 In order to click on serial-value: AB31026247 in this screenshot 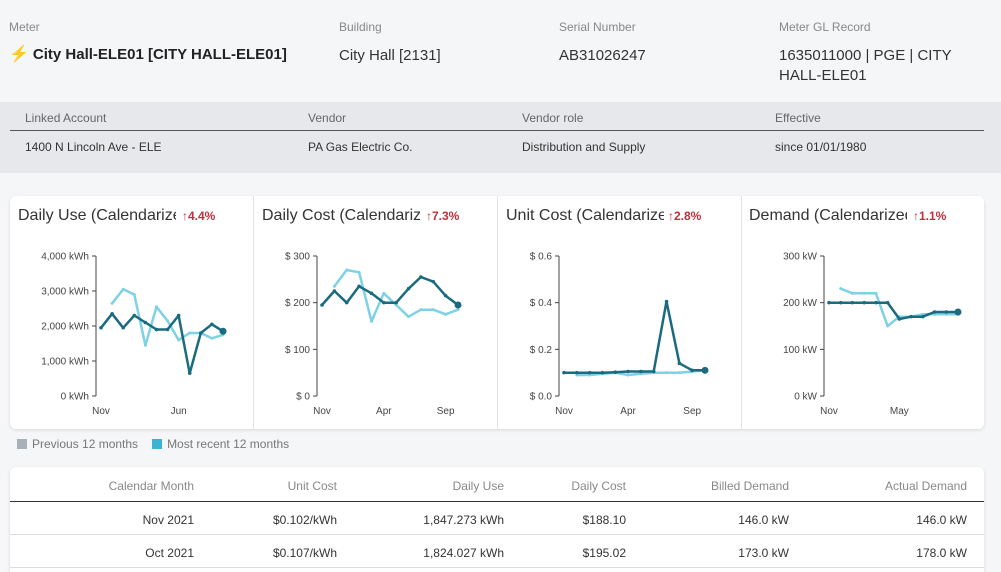, I will do `click(602, 55)`.